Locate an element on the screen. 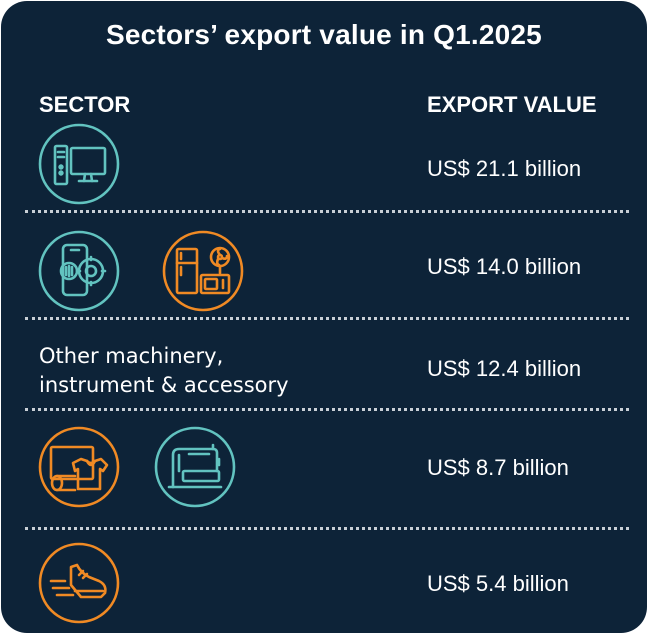  export-value-row-2: US$ 14.0 billion is located at coordinates (504, 266).